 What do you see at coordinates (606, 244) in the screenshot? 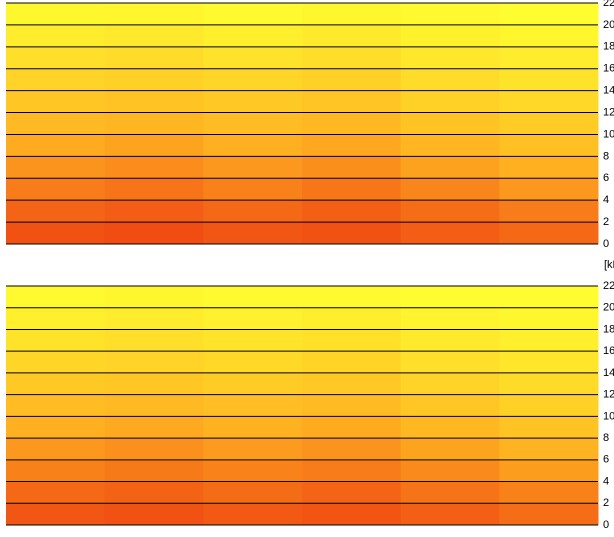
I see `y-tick-label: 0` at bounding box center [606, 244].